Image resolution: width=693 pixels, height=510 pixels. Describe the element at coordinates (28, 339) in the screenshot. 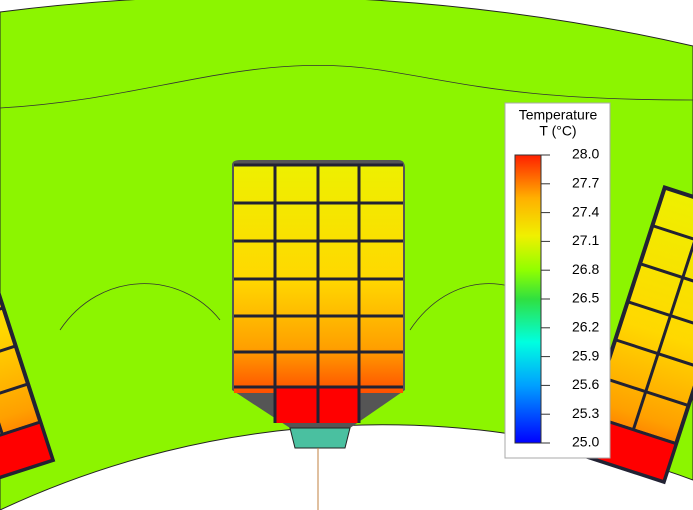

I see `left-coil` at that location.